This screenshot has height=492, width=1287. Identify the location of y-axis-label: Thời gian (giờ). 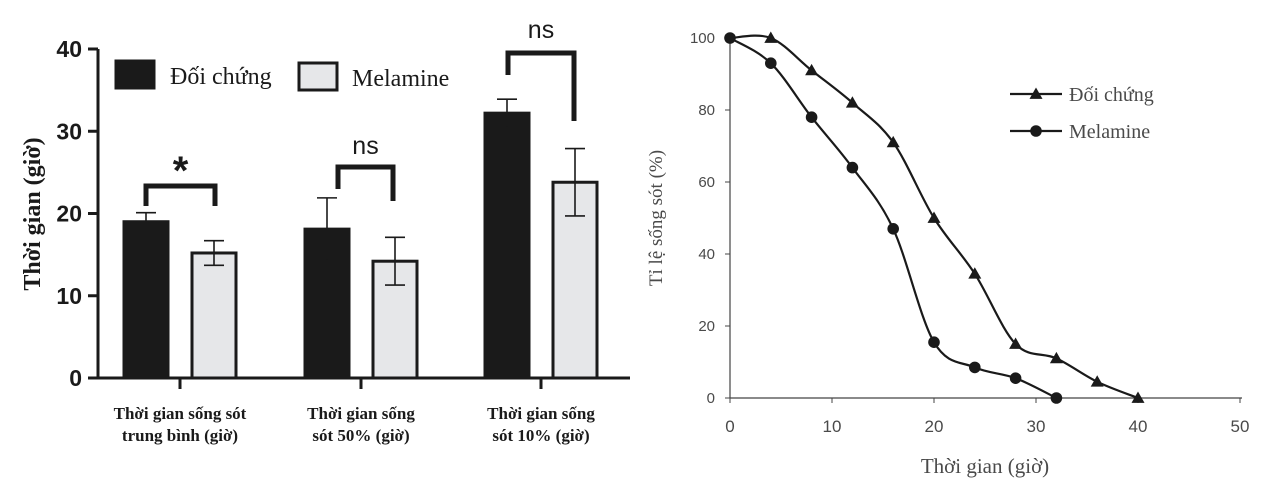
(33, 213).